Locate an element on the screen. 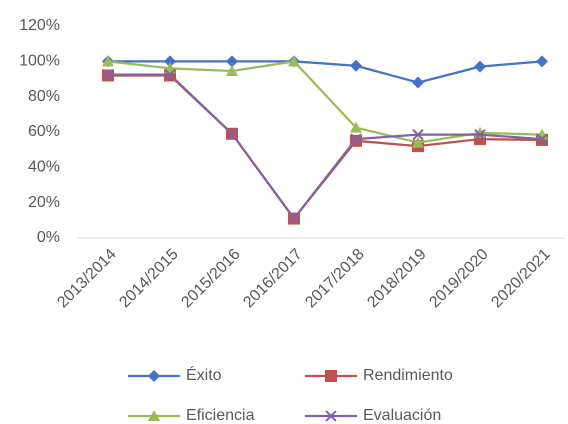 This screenshot has width=568, height=424. y-tick-label: 0% is located at coordinates (48, 237).